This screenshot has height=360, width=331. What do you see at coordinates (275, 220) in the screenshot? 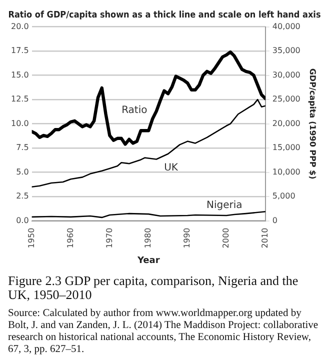
I see `y2-tick-label: 0` at bounding box center [275, 220].